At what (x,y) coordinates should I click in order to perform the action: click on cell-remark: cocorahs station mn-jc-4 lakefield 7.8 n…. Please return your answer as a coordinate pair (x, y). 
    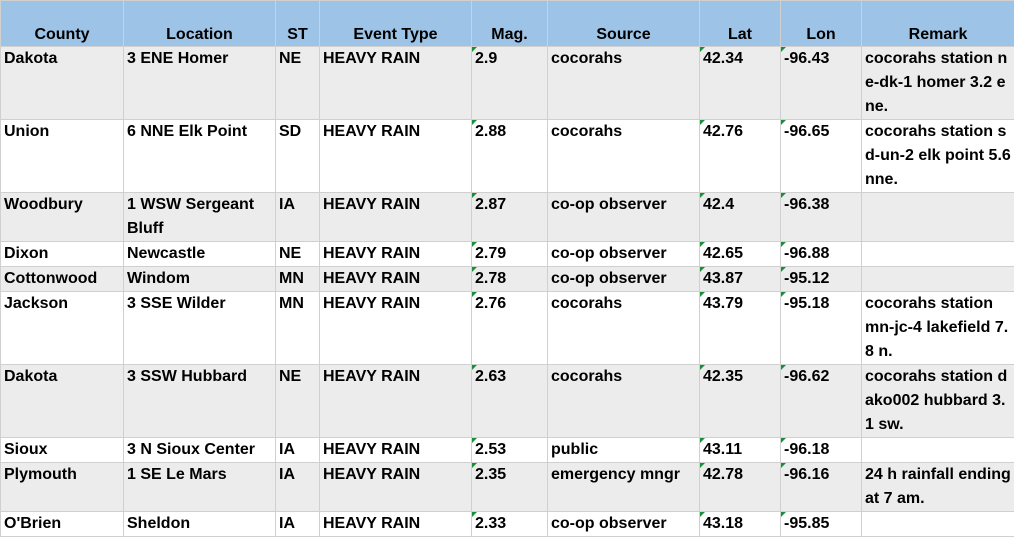
    Looking at the image, I should click on (938, 328).